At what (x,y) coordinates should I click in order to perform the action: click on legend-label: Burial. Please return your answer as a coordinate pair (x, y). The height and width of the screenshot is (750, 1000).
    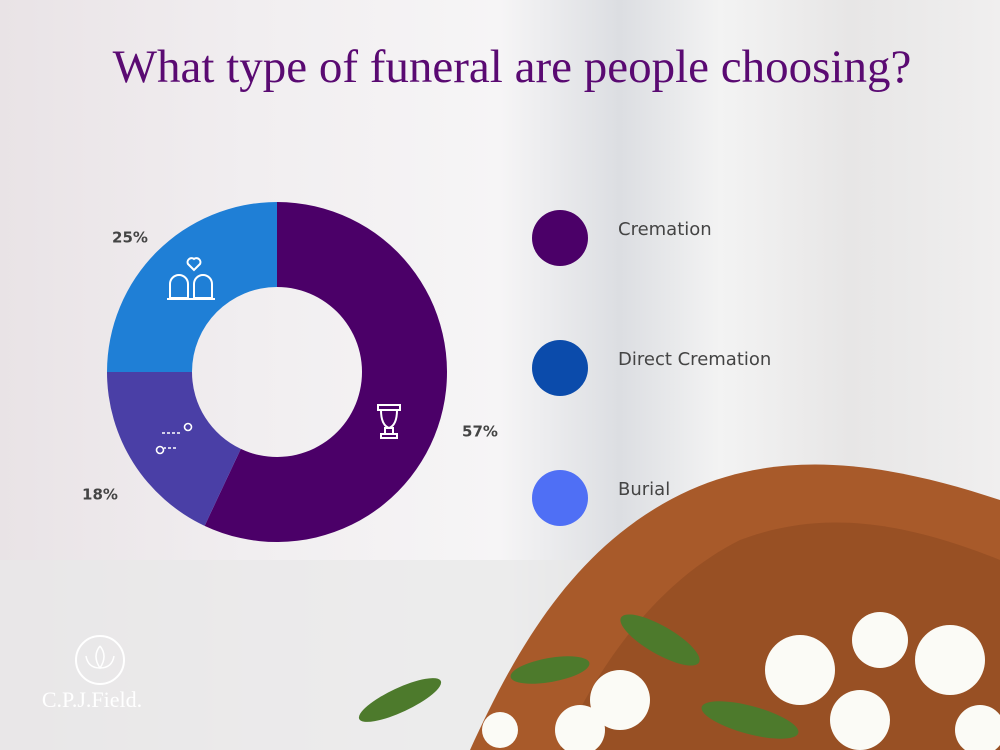
    Looking at the image, I should click on (644, 489).